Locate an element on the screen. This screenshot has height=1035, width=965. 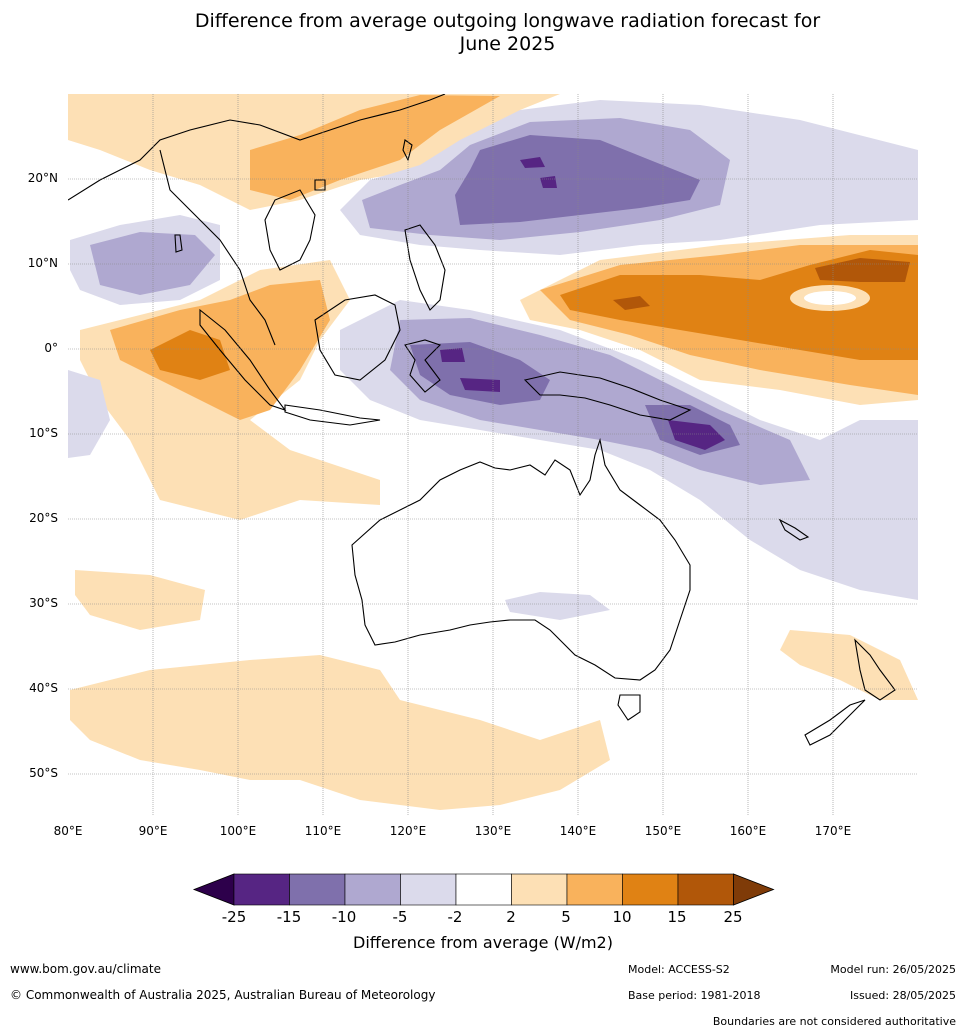
coastline-java is located at coordinates (332, 415).